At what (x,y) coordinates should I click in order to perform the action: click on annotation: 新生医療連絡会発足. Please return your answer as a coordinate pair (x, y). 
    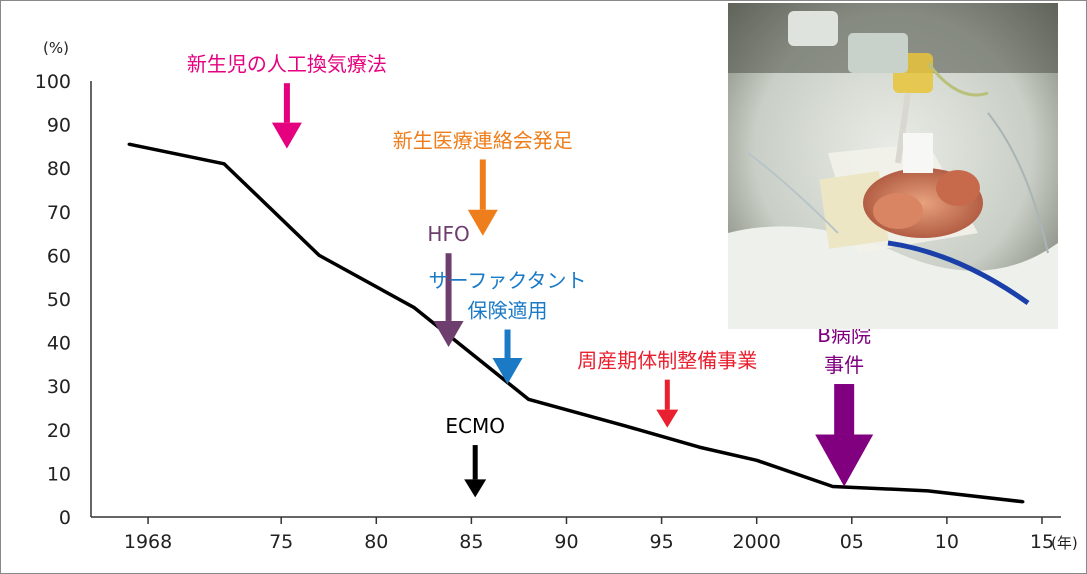
    Looking at the image, I should click on (483, 182).